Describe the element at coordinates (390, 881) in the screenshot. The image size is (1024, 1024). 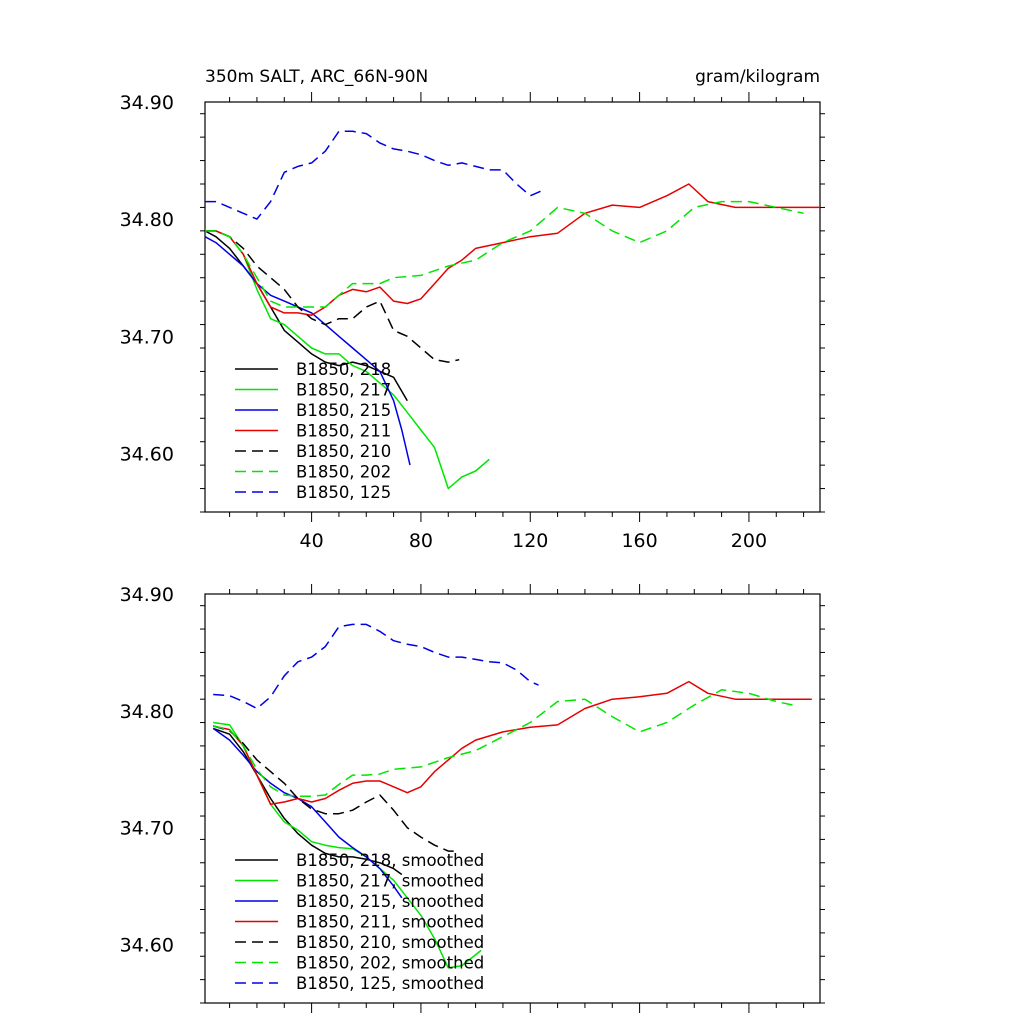
I see `legend-label: B1850, 217, smoothed` at that location.